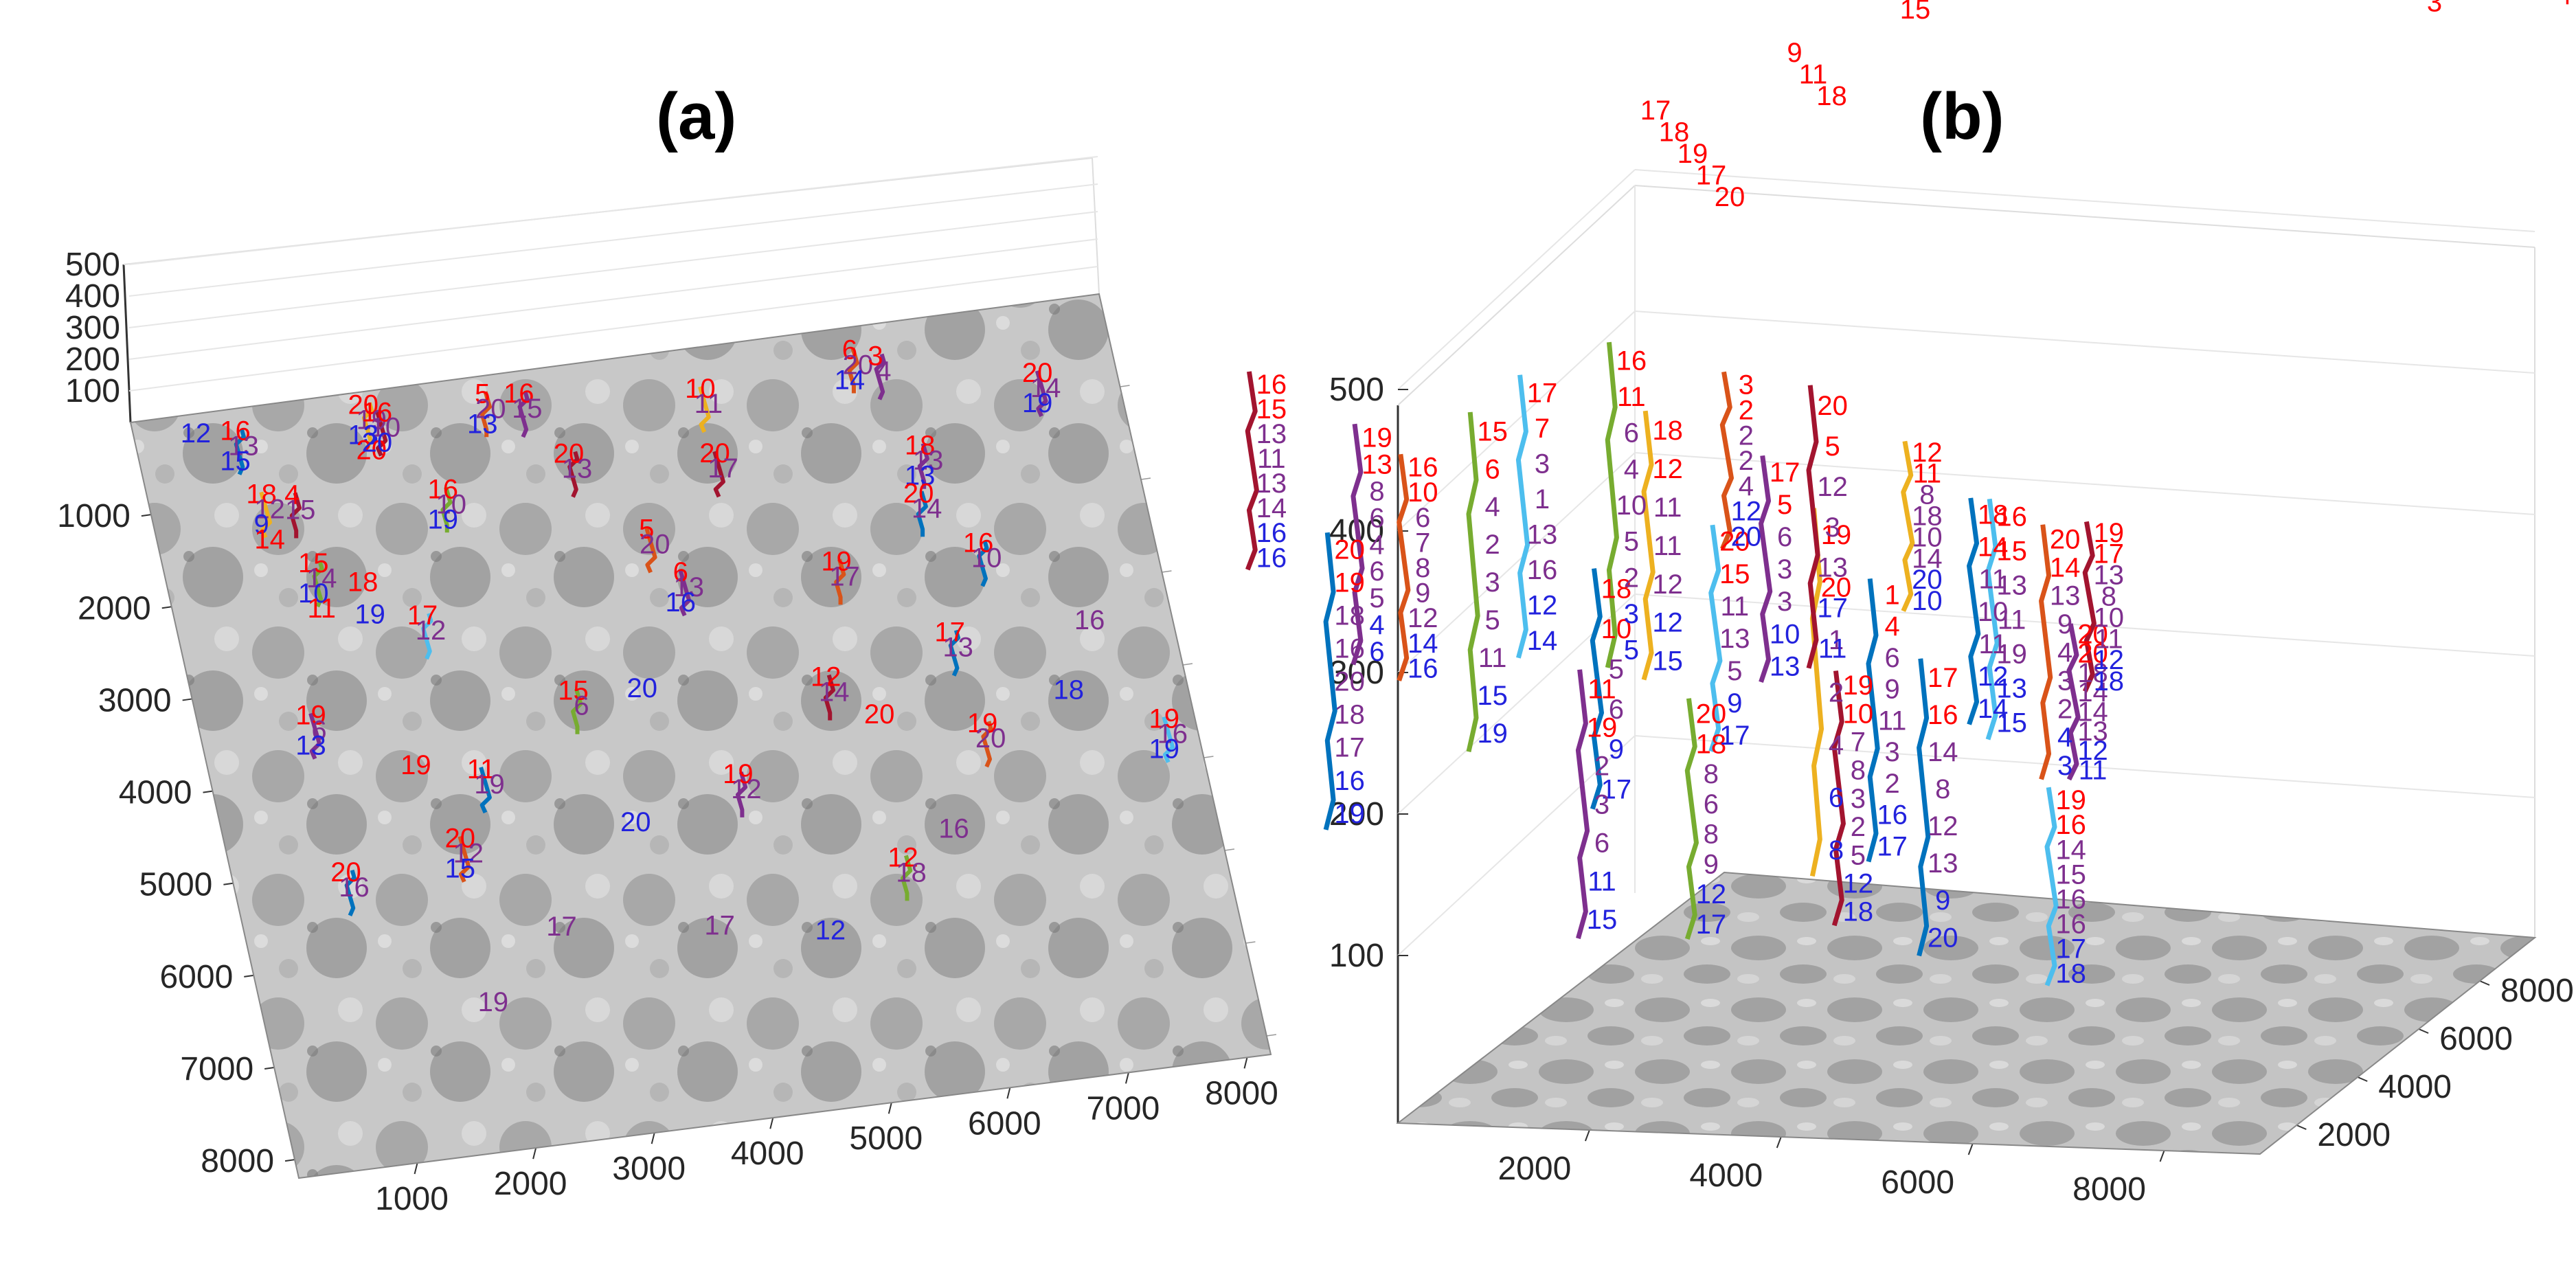 The image size is (2576, 1288). I want to click on panel-b-z-grid, so click(2084, 766).